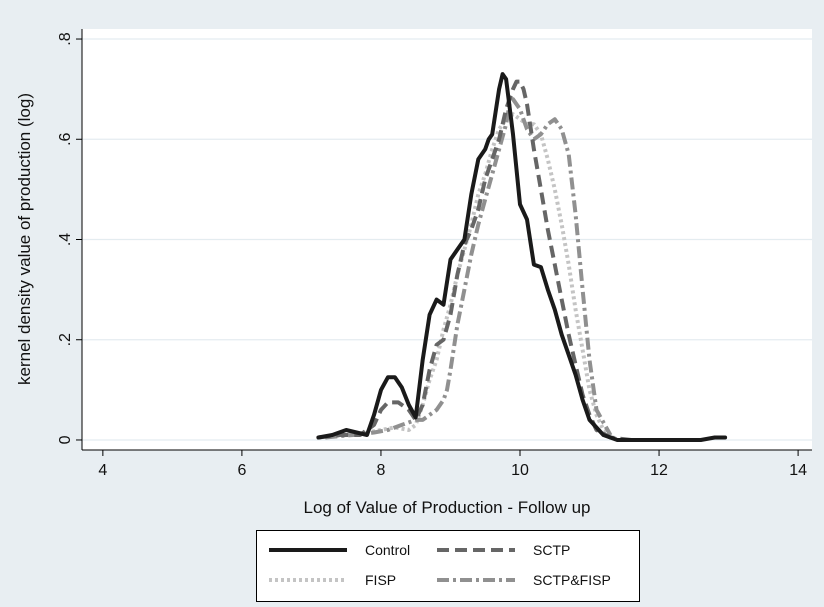  I want to click on legend-svg: Control SCTP FISP SCTP&FISP, so click(440, 565).